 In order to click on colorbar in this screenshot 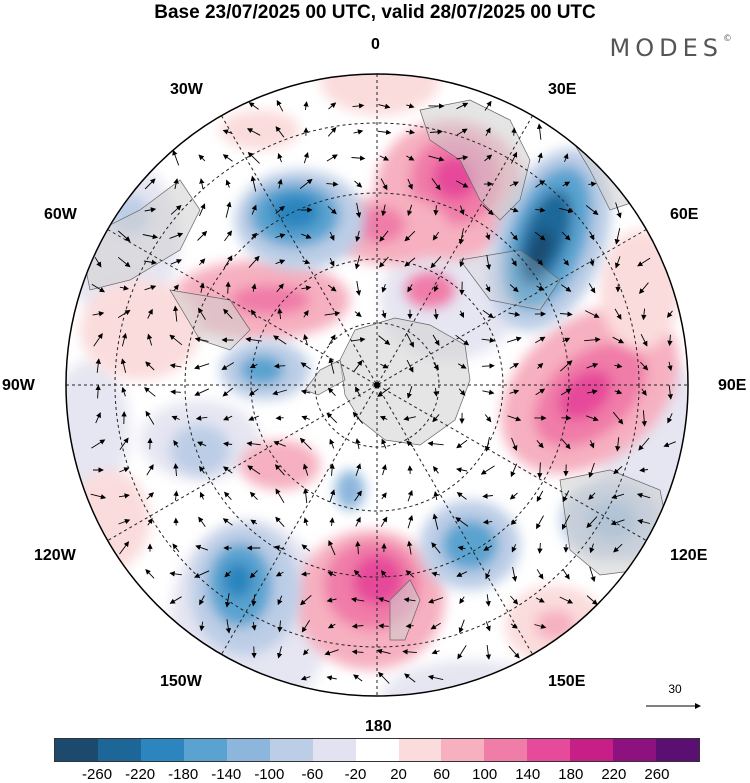, I will do `click(377, 750)`.